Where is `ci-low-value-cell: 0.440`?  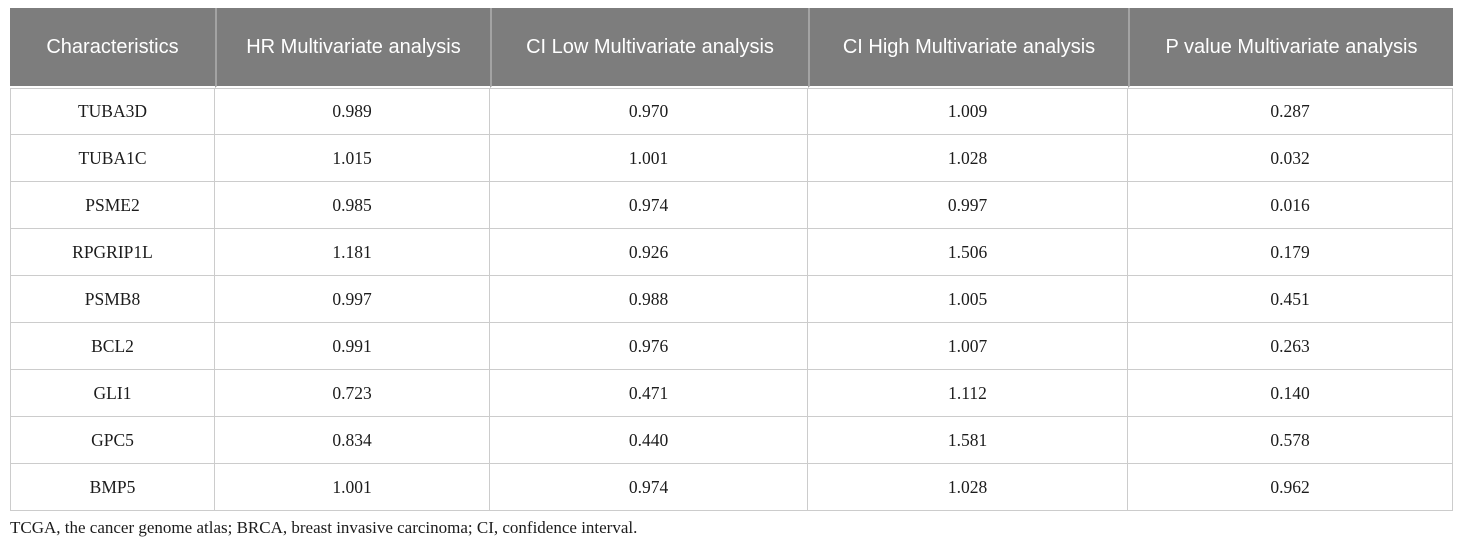 ci-low-value-cell: 0.440 is located at coordinates (649, 440).